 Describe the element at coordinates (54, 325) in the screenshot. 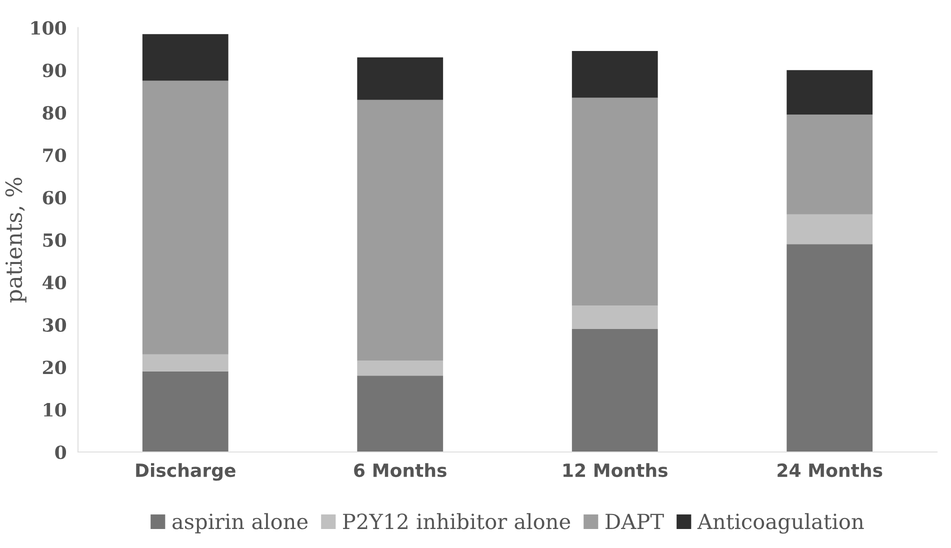

I see `y-tick-label: 30` at that location.